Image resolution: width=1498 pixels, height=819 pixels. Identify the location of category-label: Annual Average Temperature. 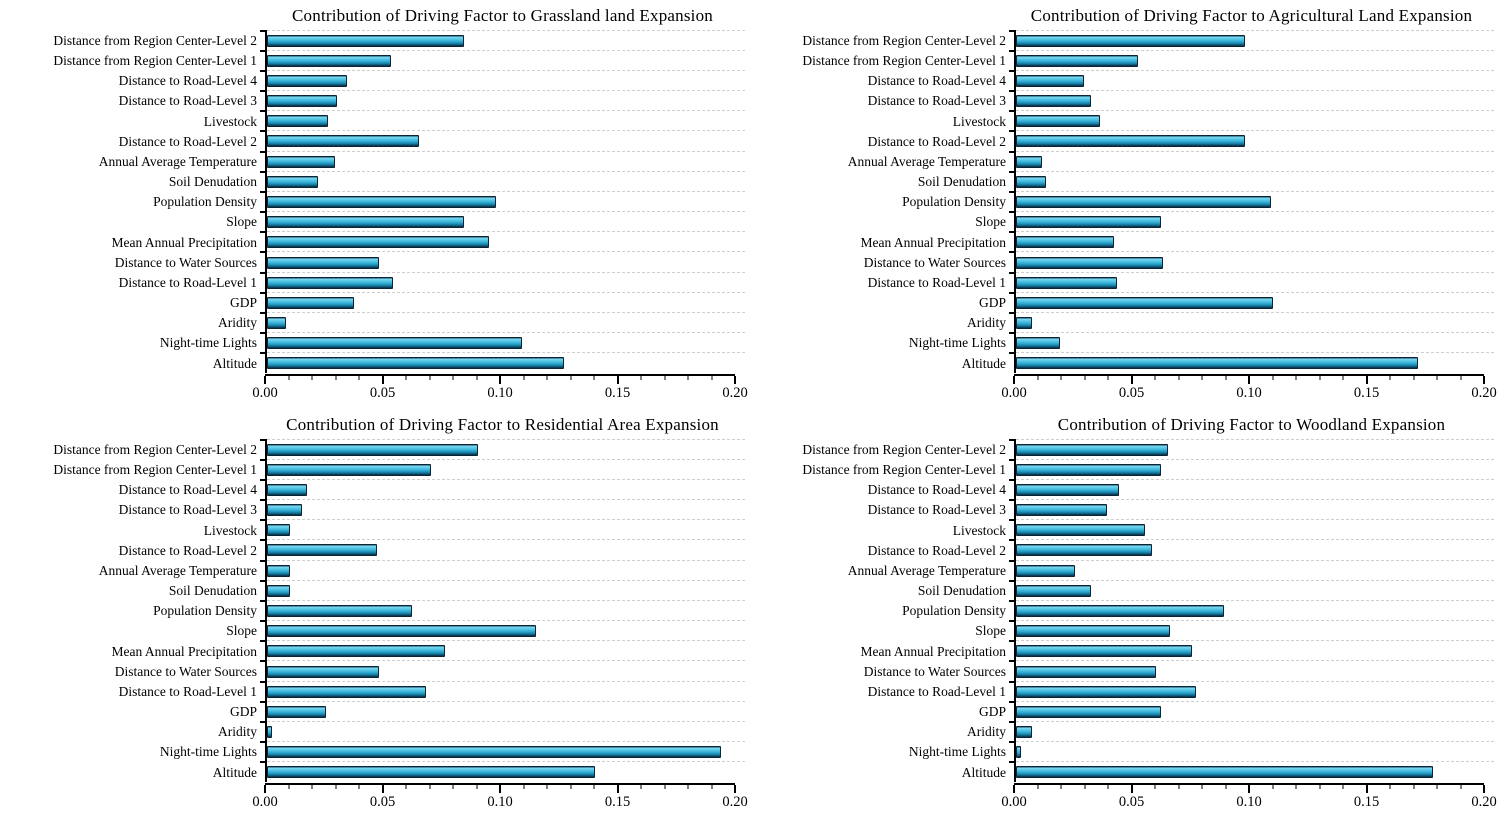
(177, 570).